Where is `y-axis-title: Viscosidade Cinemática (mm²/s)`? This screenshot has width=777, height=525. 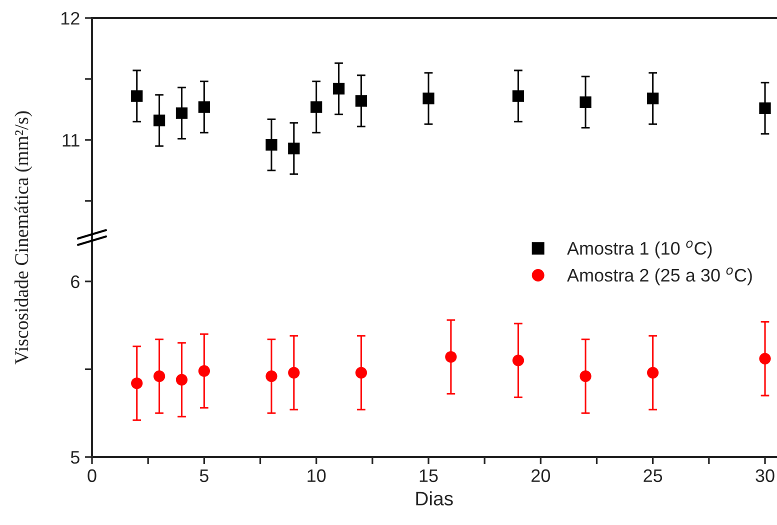
y-axis-title: Viscosidade Cinemática (mm²/s) is located at coordinates (23, 237).